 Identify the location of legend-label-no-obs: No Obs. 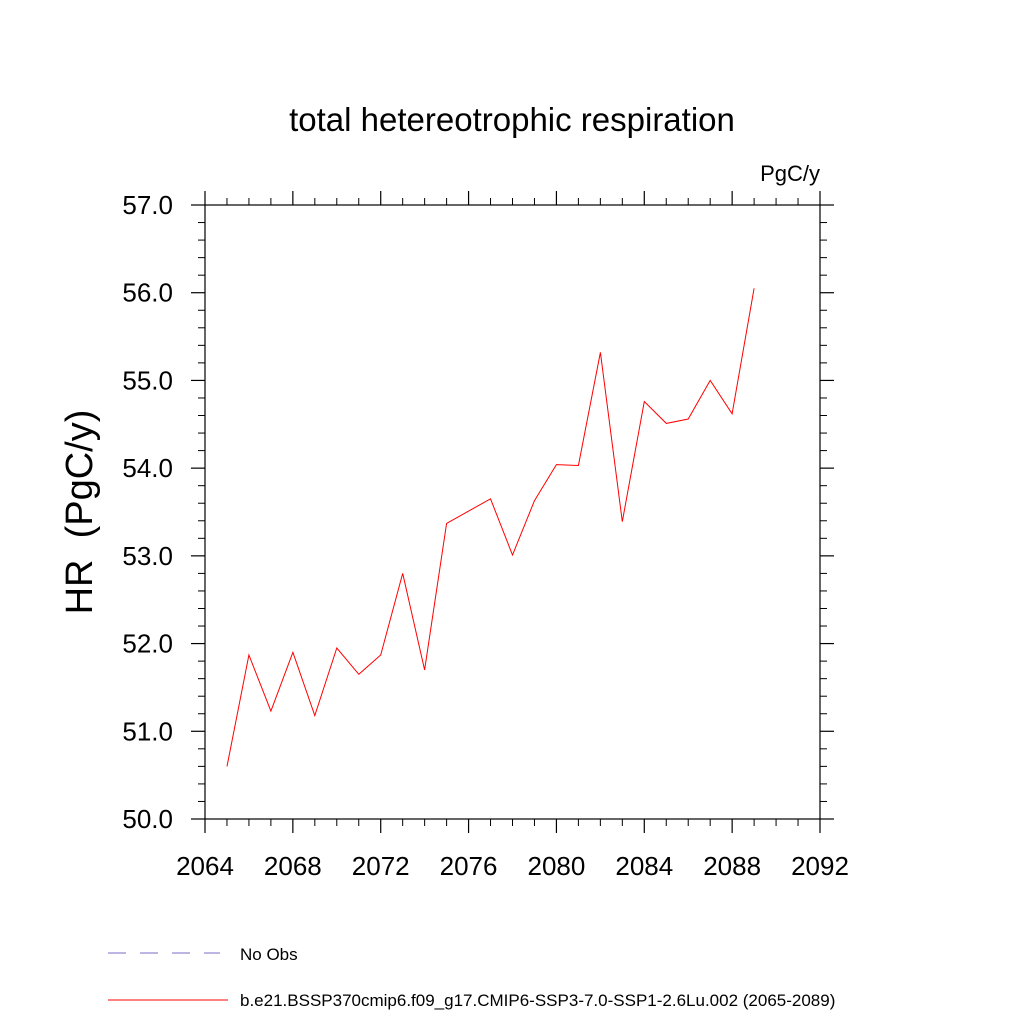
(269, 954).